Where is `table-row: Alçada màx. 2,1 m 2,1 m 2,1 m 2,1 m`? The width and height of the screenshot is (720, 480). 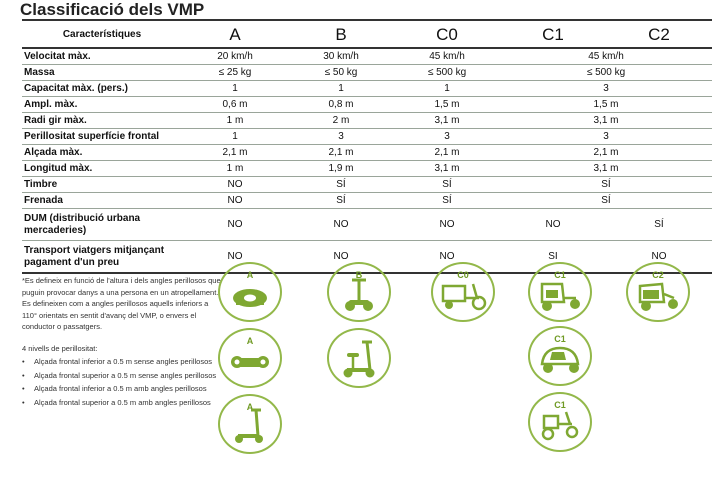 table-row: Alçada màx. 2,1 m 2,1 m 2,1 m 2,1 m is located at coordinates (367, 152).